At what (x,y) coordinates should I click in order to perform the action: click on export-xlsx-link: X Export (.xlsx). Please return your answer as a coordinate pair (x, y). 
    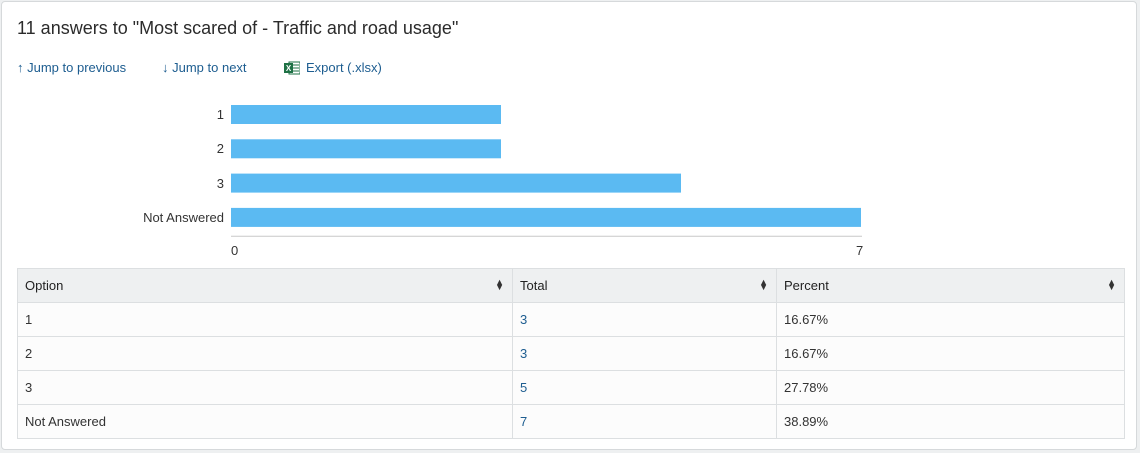
    Looking at the image, I should click on (333, 67).